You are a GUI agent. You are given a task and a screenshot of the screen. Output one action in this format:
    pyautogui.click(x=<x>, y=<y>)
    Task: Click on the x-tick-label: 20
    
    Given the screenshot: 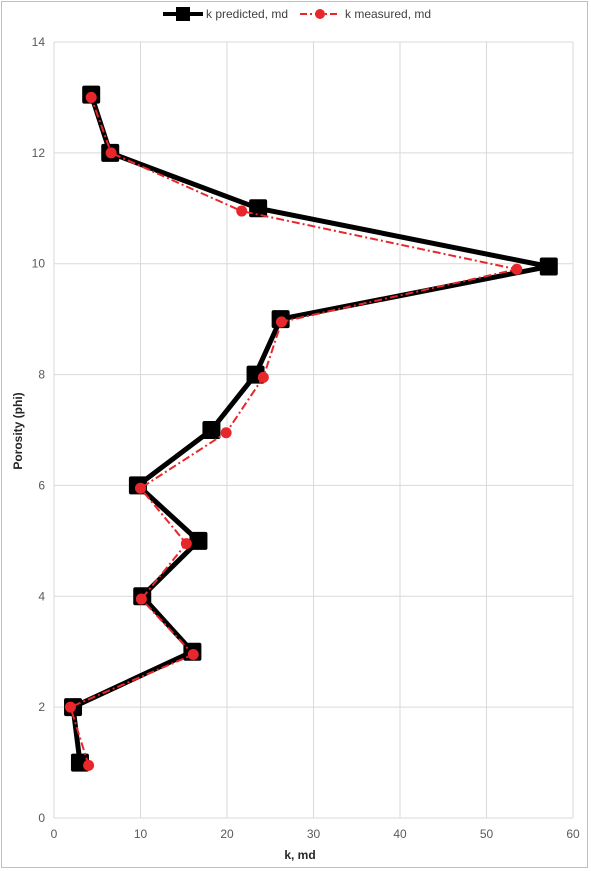 What is the action you would take?
    pyautogui.click(x=227, y=834)
    